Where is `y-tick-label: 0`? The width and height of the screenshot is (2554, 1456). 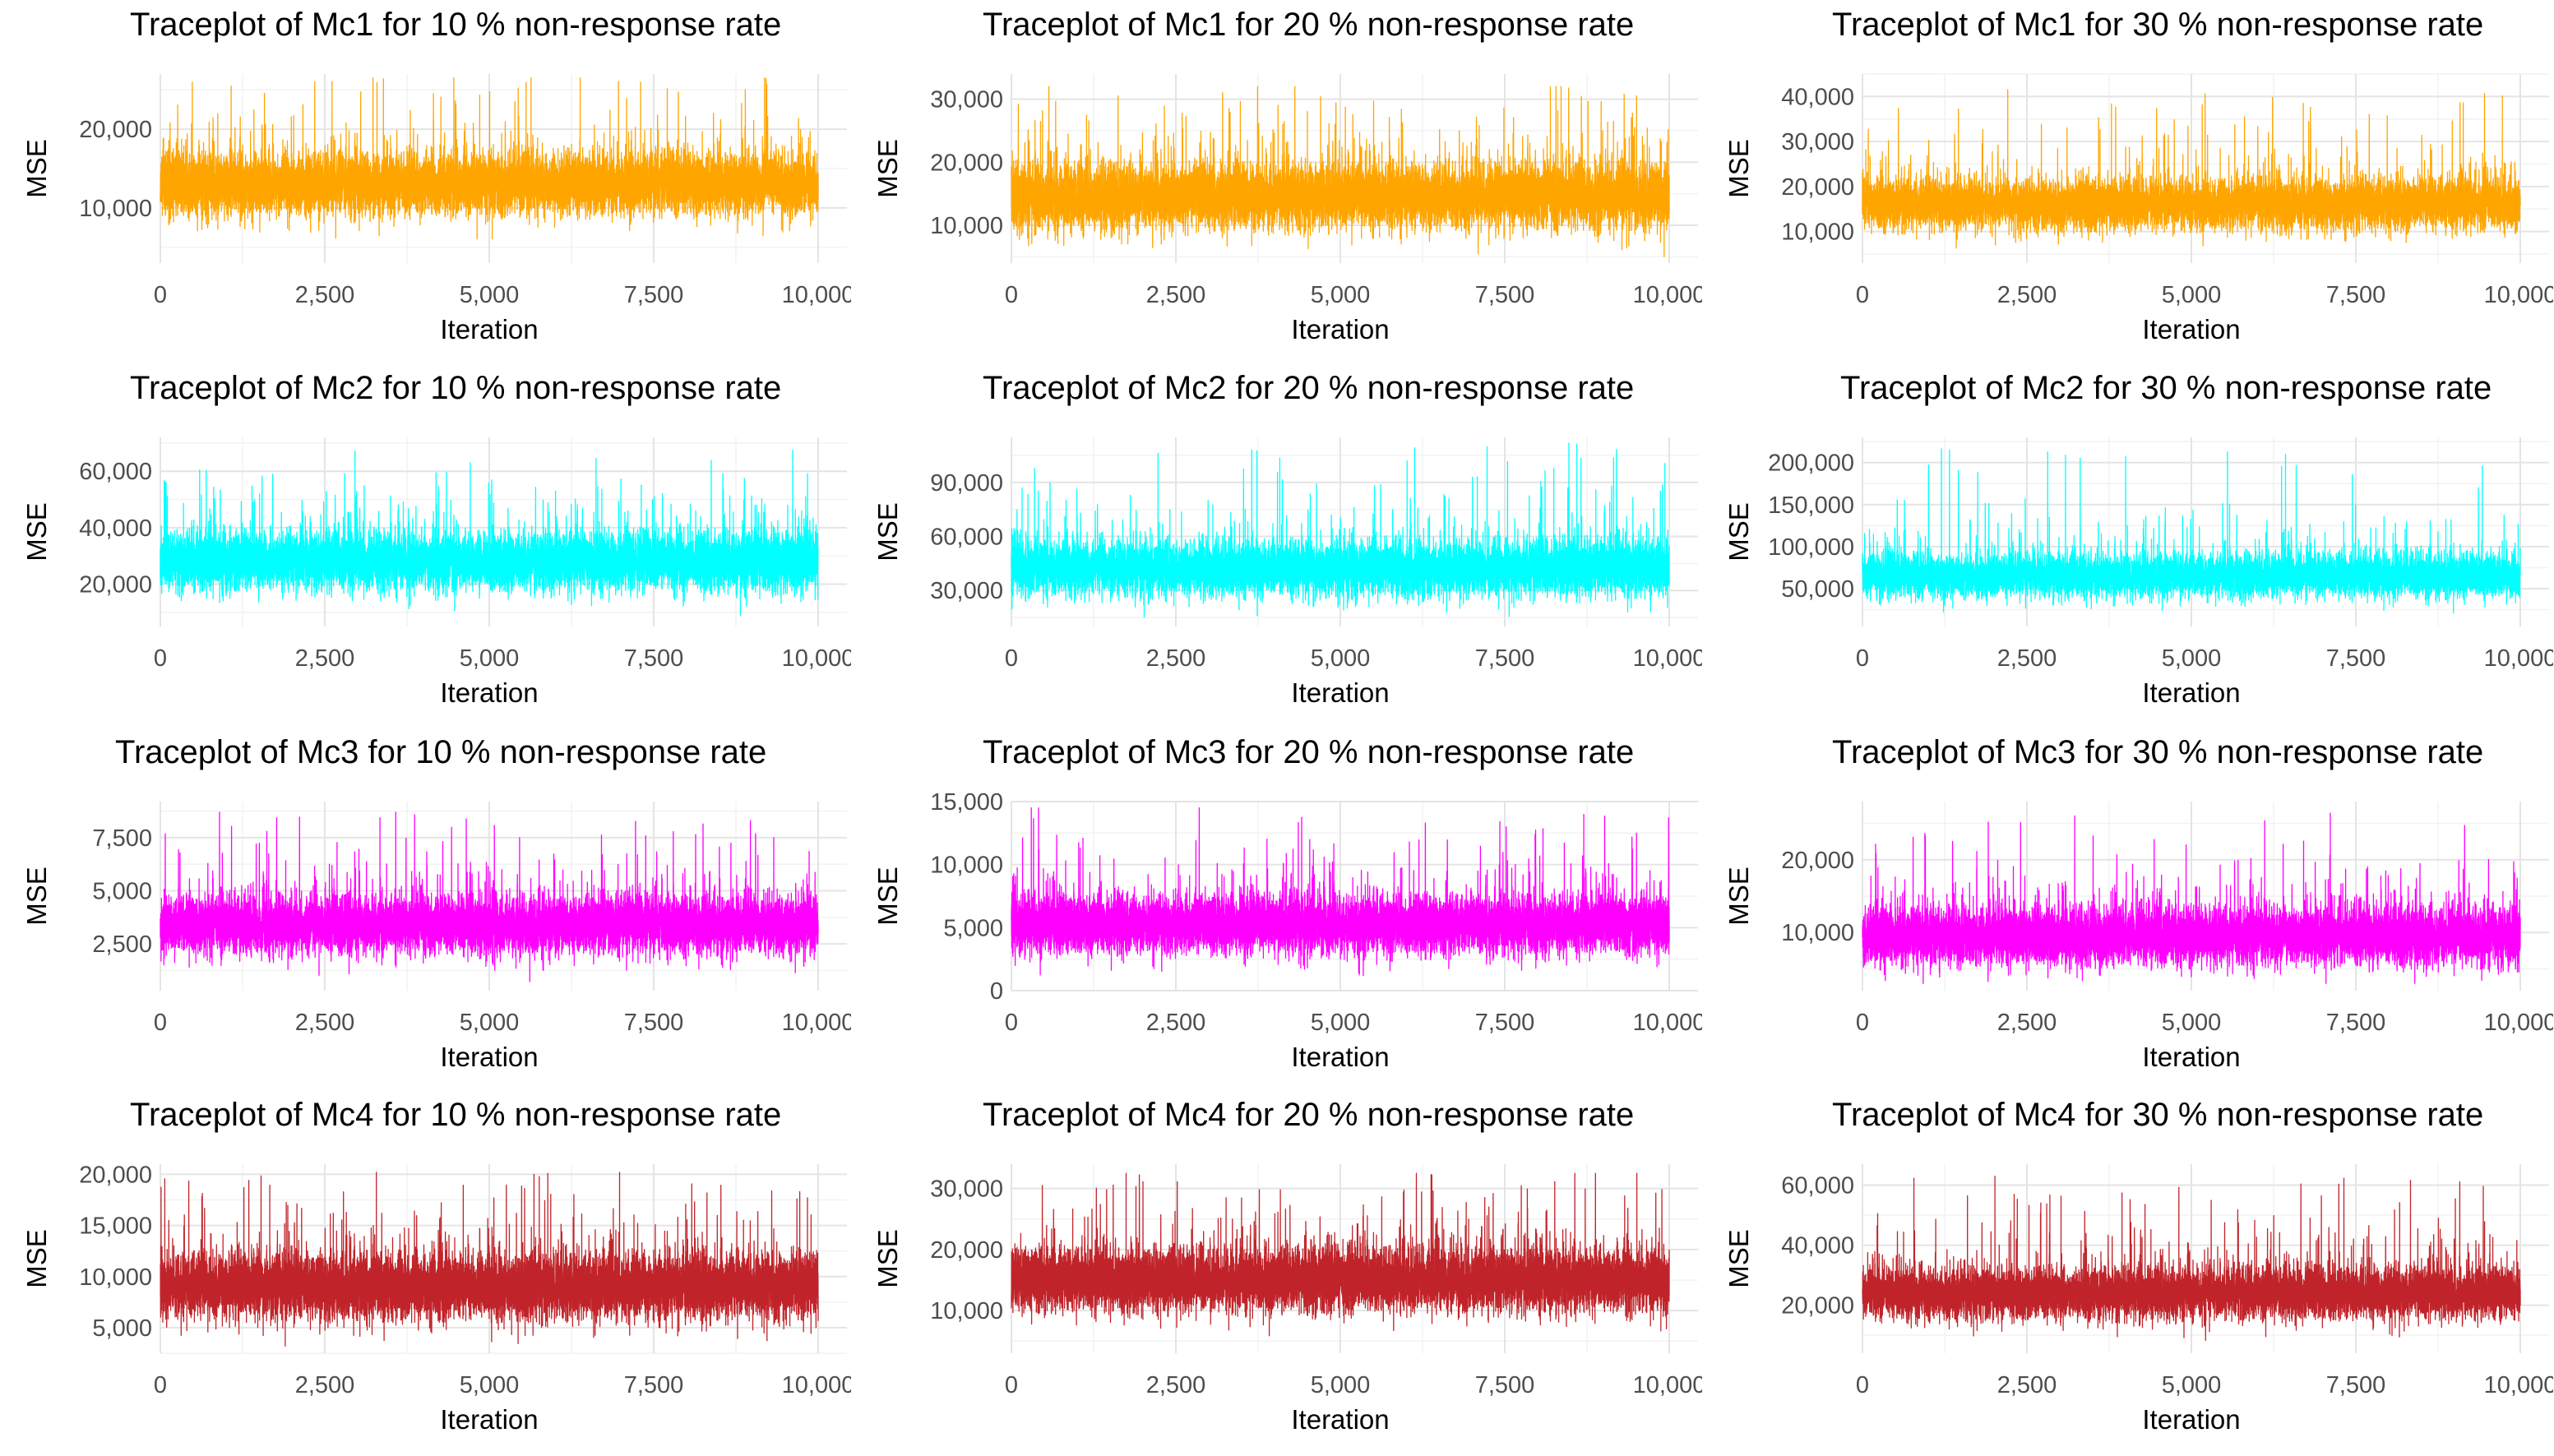 y-tick-label: 0 is located at coordinates (997, 991).